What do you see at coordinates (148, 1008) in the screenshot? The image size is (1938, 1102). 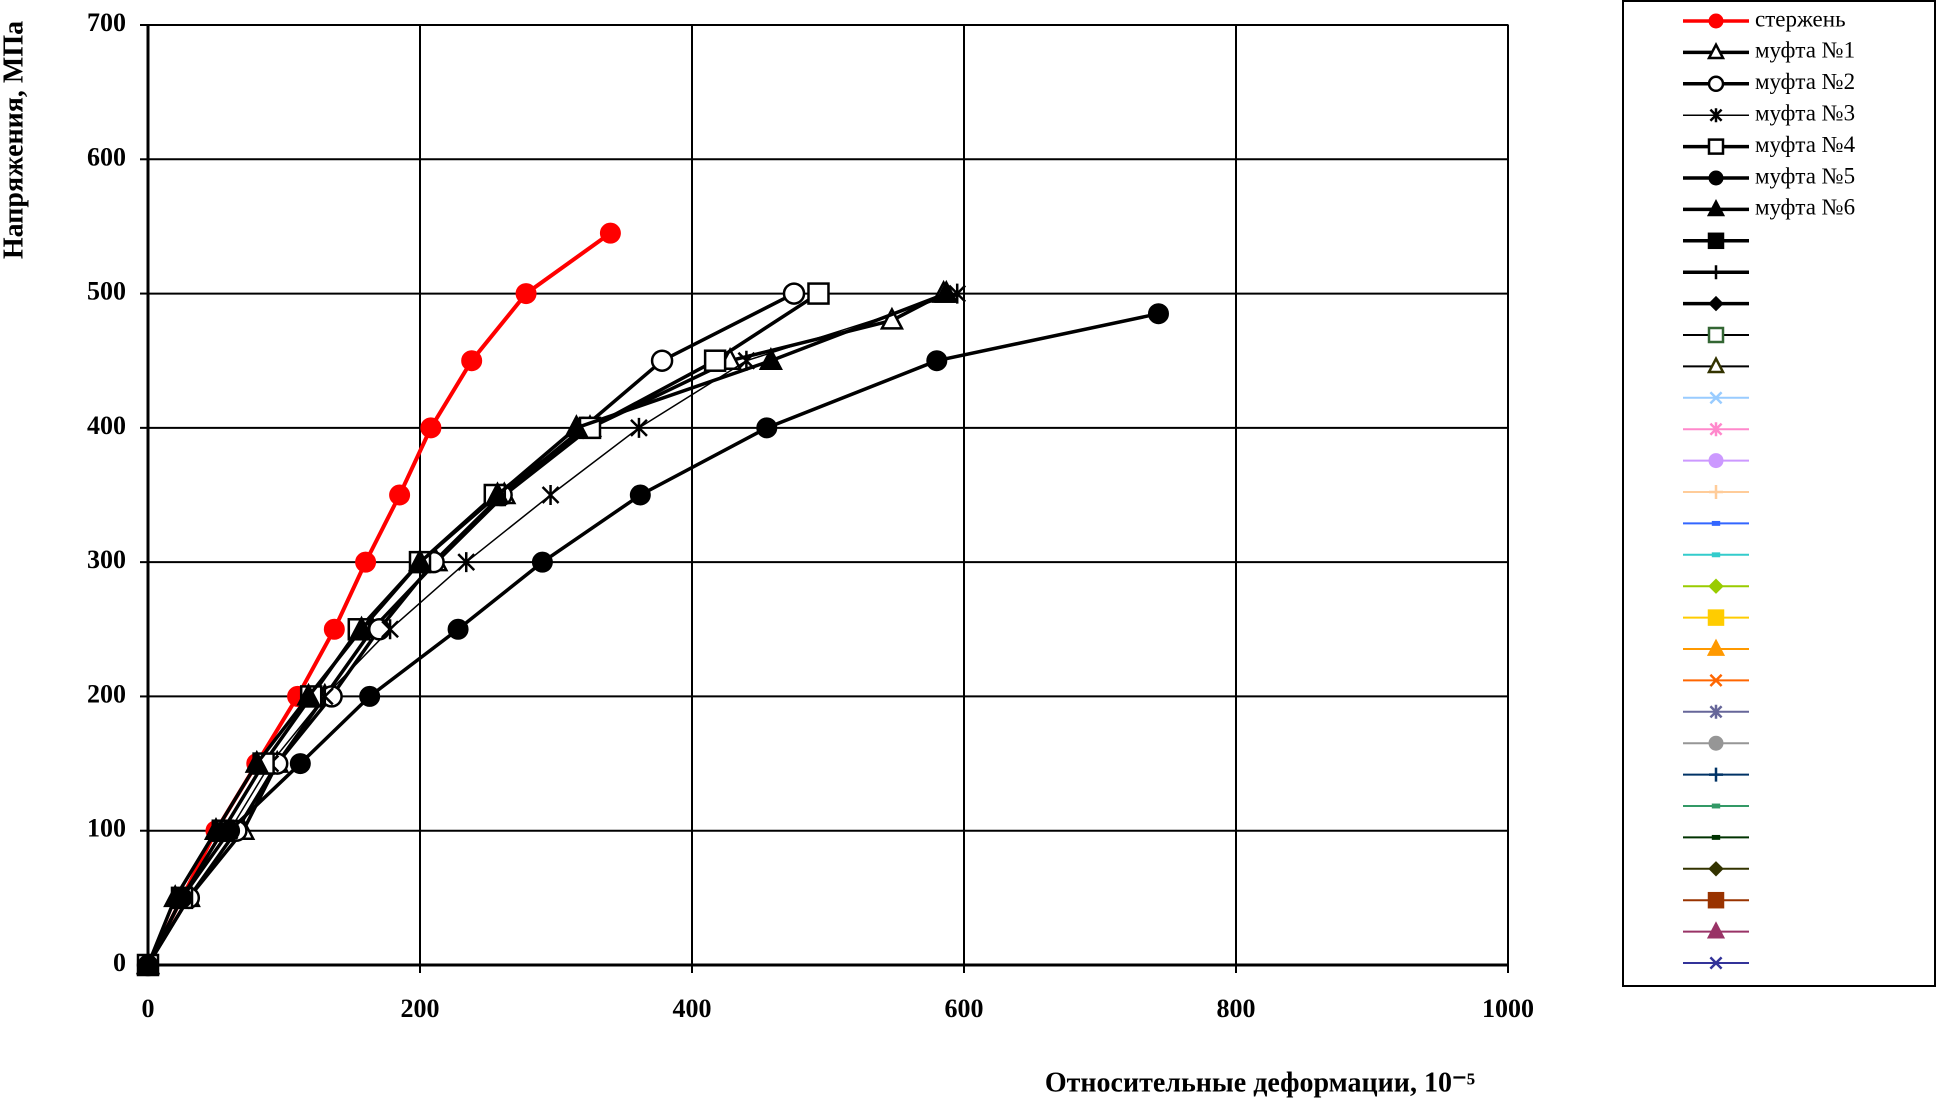 I see `x-tick-label: 0` at bounding box center [148, 1008].